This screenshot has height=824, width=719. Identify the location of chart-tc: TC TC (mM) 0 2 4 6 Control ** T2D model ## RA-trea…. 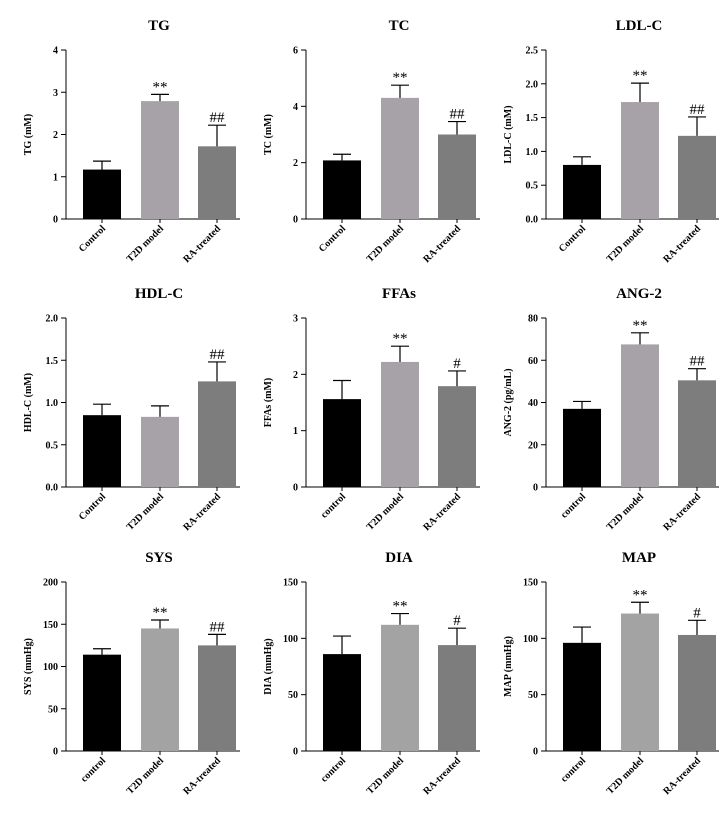
(371, 141).